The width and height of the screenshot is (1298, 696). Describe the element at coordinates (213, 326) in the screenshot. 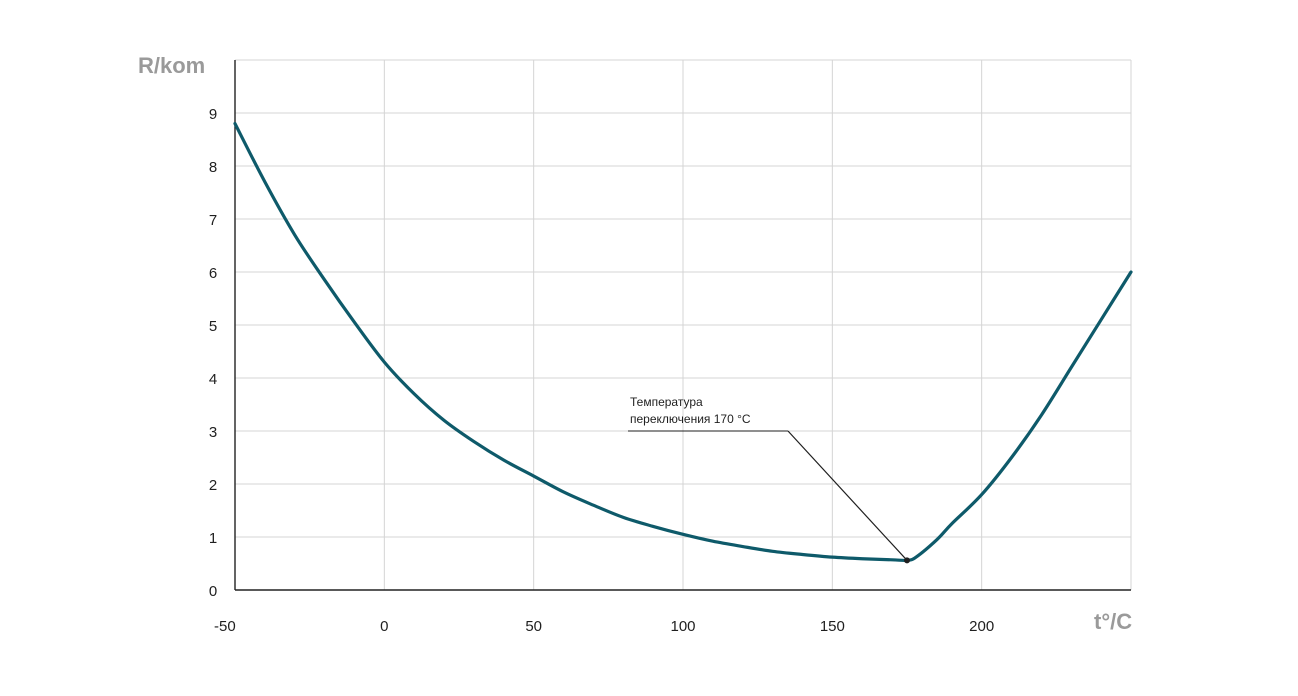

I see `y-tick-label: 5` at that location.